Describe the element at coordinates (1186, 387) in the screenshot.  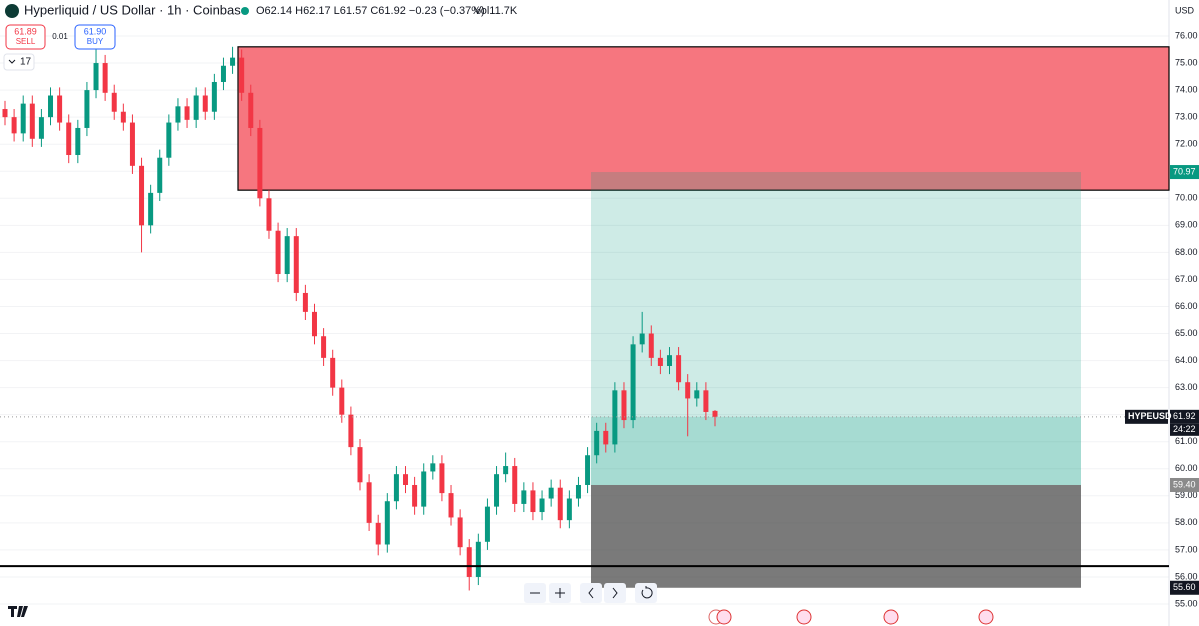
I see `y-tick-label: 63.00` at that location.